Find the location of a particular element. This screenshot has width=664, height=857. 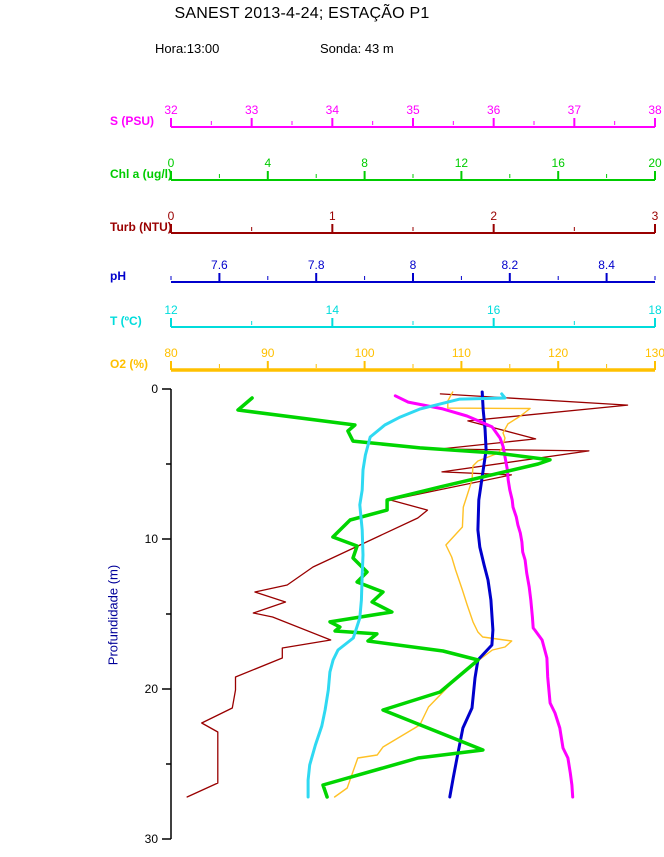

axis-label-salinity: S (PSU) is located at coordinates (132, 121).